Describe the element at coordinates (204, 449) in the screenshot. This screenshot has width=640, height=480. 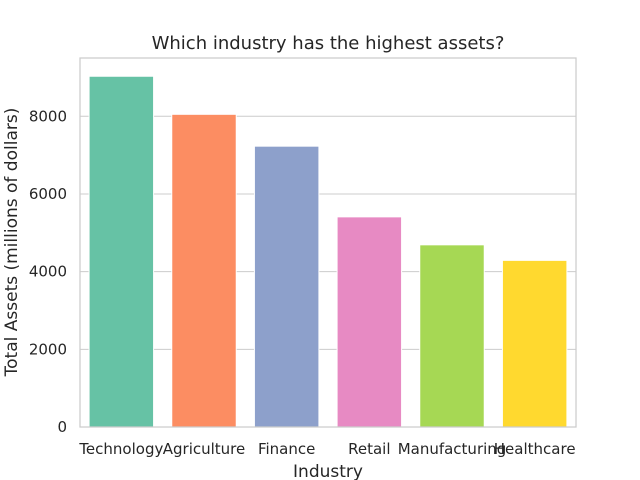
I see `x-tick-label-agriculture: Agriculture` at that location.